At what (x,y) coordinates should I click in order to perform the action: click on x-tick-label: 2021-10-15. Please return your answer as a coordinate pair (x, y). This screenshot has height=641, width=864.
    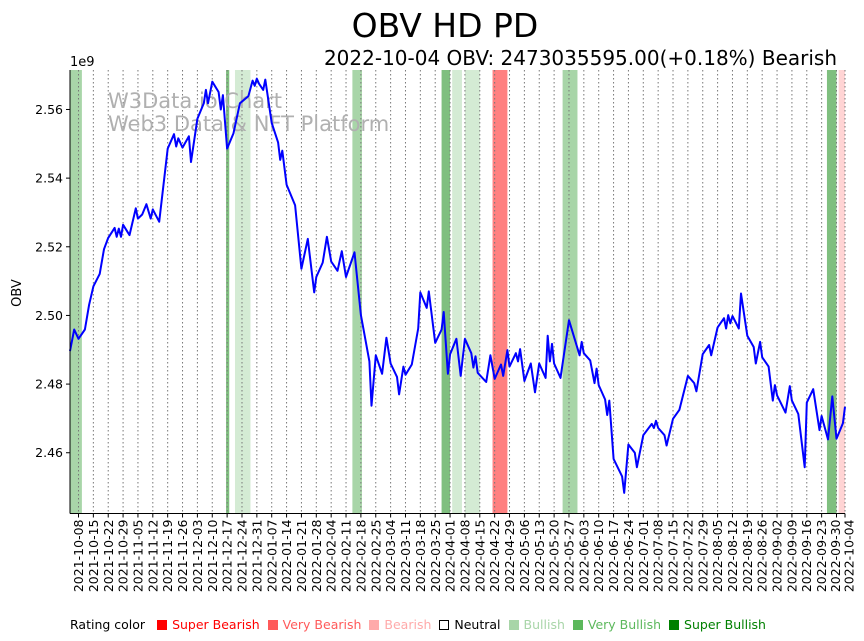
    Looking at the image, I should click on (93, 556).